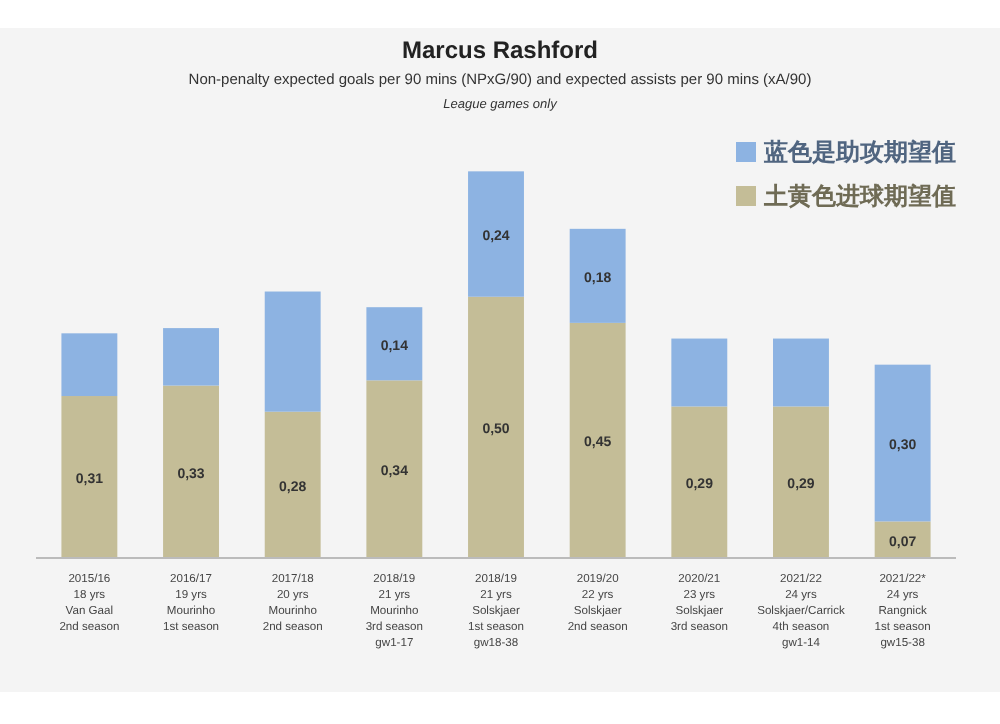  Describe the element at coordinates (859, 196) in the screenshot. I see `legend-label: 土黄色进球期望值` at that location.